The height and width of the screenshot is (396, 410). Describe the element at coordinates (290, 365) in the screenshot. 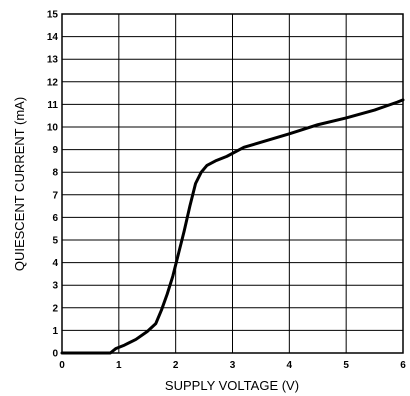

I see `x-tick-label-4: 4` at that location.